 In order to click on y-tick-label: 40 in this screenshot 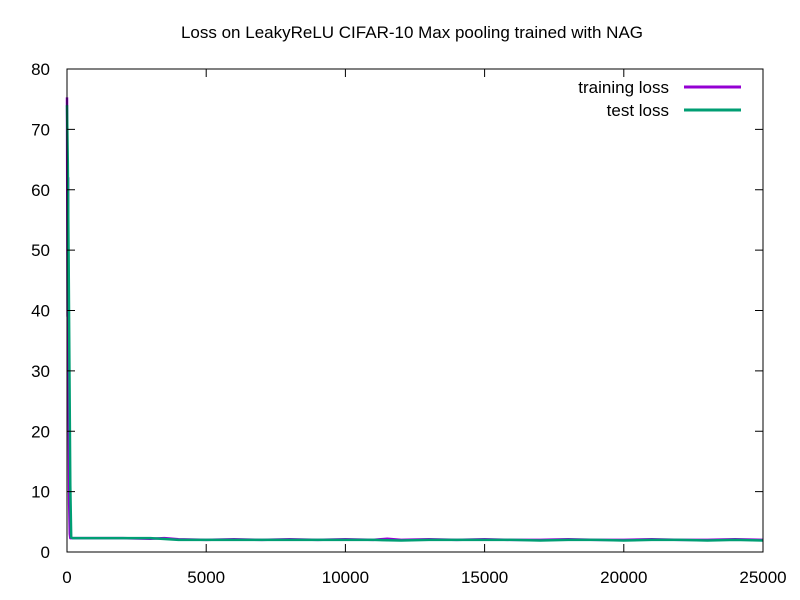, I will do `click(40, 311)`.